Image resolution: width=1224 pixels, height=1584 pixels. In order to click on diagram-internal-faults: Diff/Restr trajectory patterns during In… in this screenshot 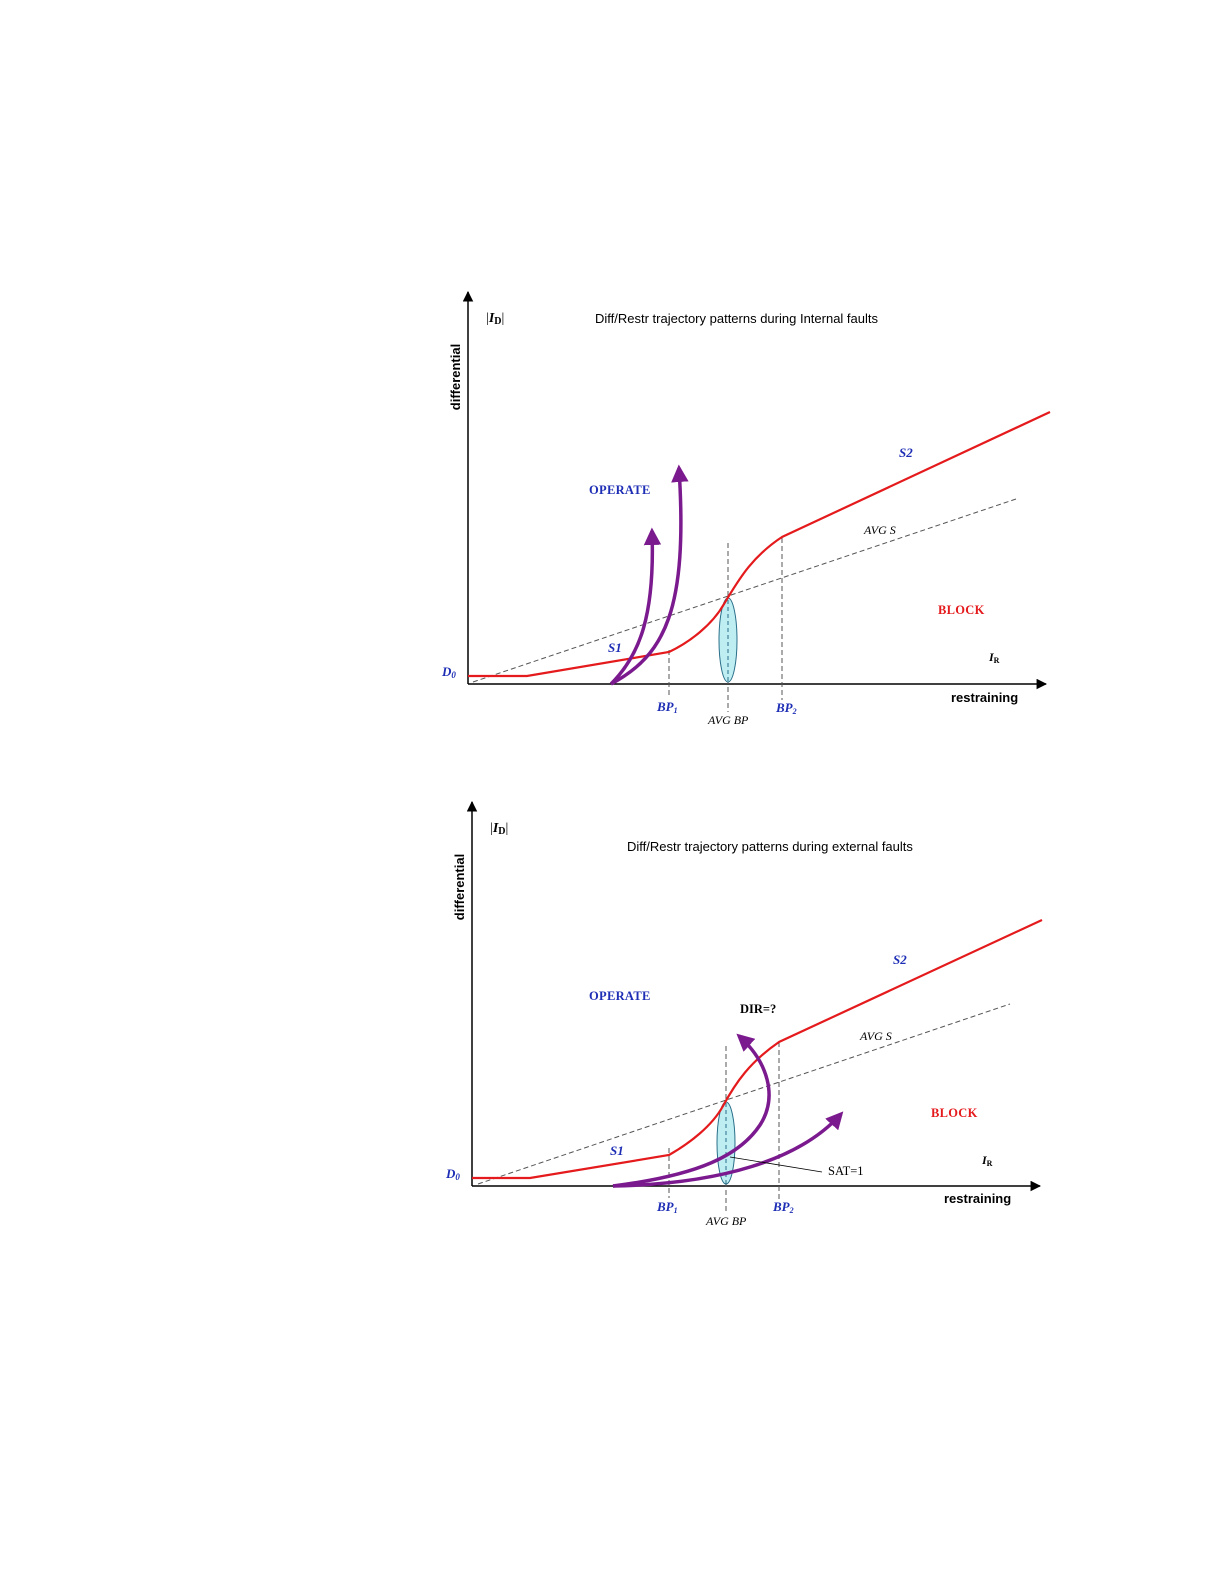, I will do `click(746, 508)`.